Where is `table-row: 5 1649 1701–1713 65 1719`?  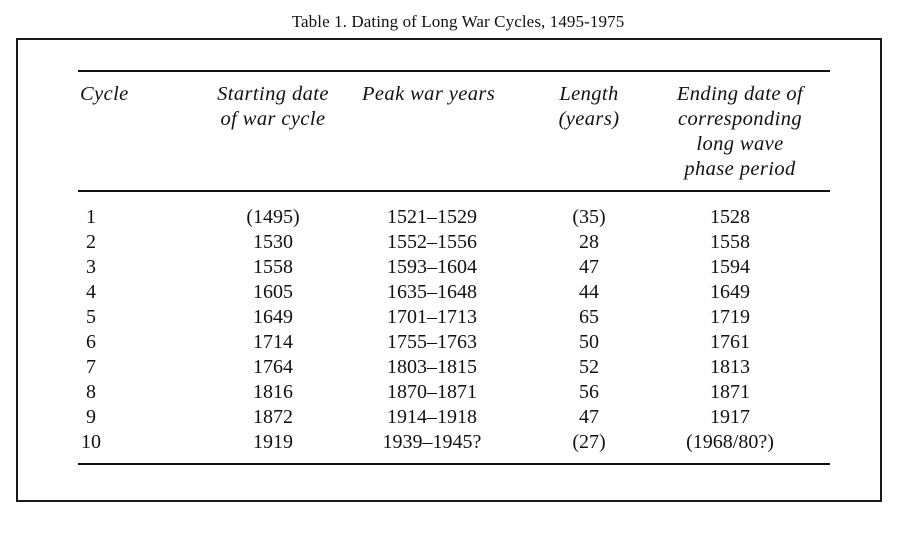
table-row: 5 1649 1701–1713 65 1719 is located at coordinates (458, 317).